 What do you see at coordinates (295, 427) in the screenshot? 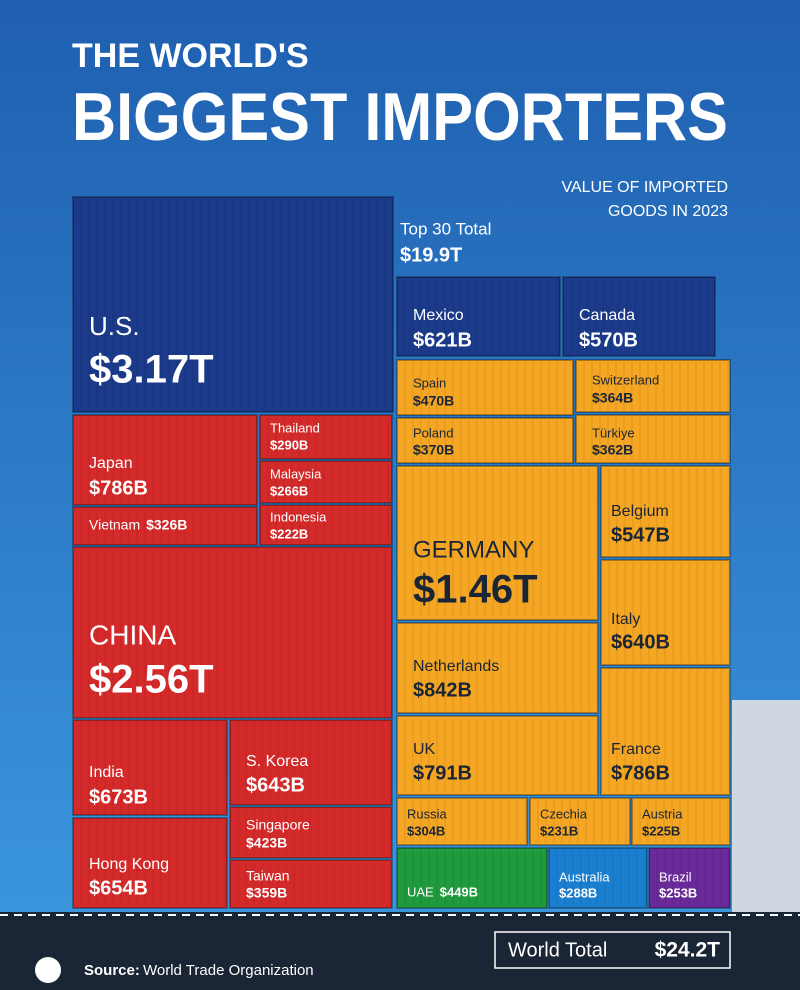
I see `country-name: Thailand` at bounding box center [295, 427].